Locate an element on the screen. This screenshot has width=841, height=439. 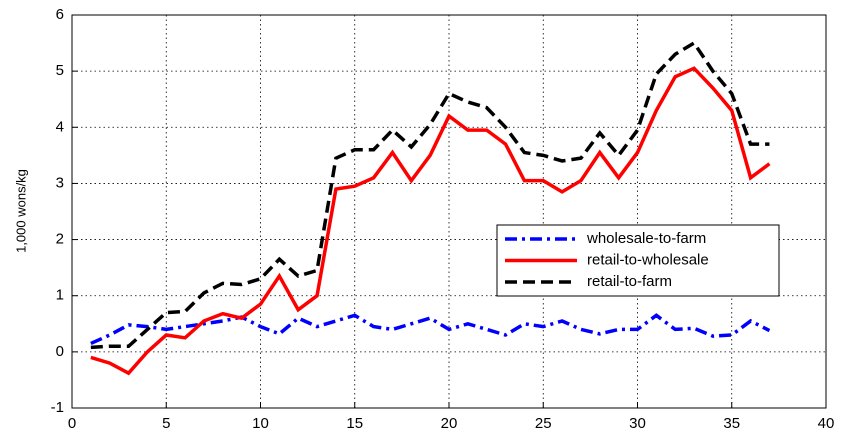
y-axis-label: 1,000 wons/kg is located at coordinates (20, 211).